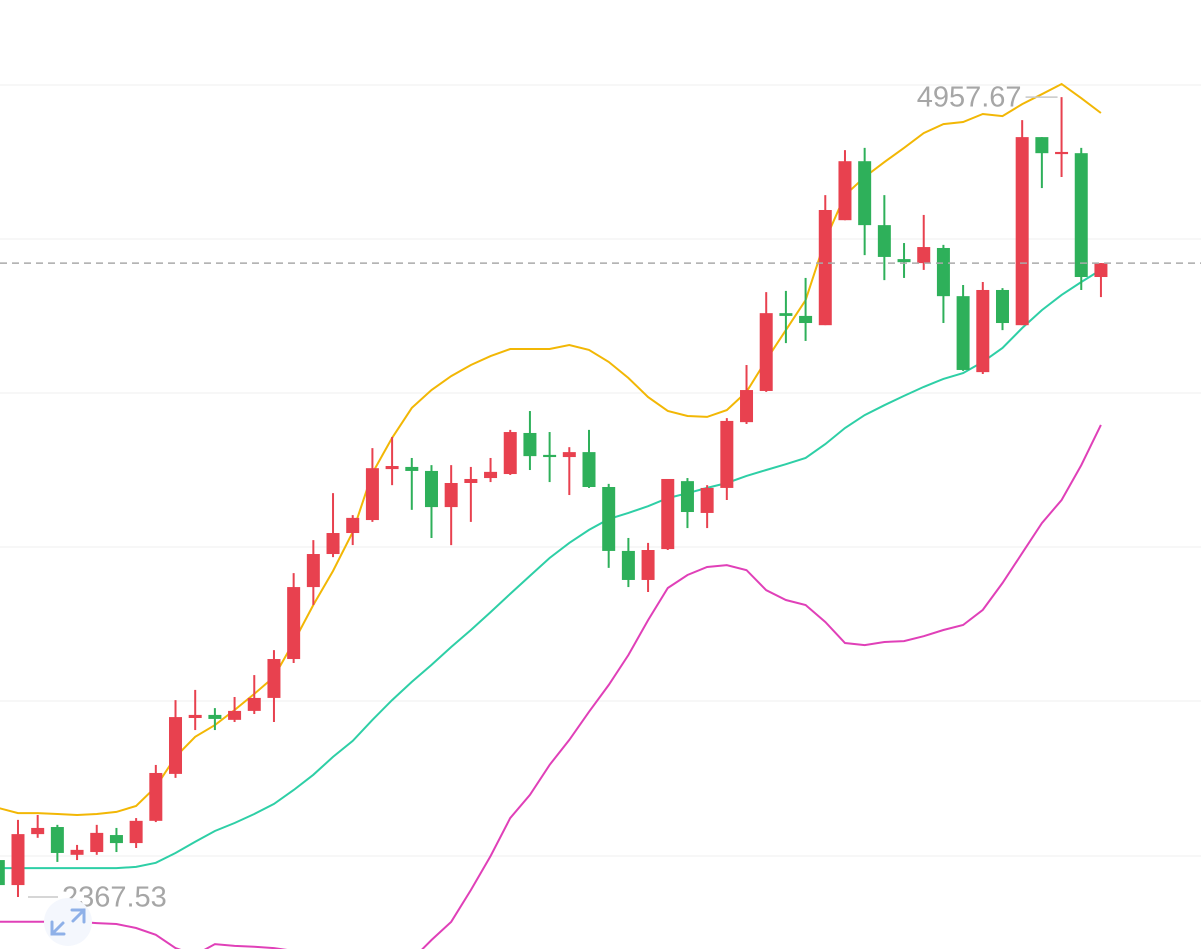  Describe the element at coordinates (969, 98) in the screenshot. I see `max-label: 4957.67` at that location.